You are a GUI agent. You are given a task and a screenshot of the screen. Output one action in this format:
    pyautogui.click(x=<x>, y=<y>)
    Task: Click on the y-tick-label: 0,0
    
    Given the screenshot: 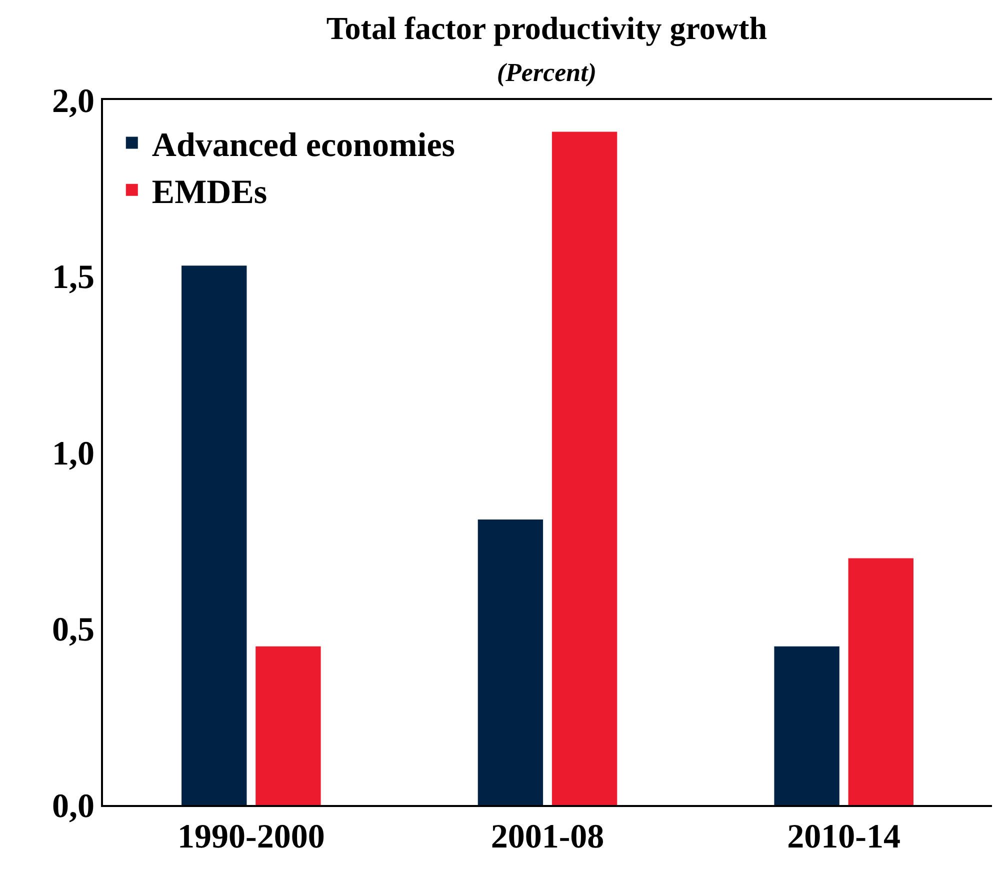 What is the action you would take?
    pyautogui.click(x=73, y=806)
    